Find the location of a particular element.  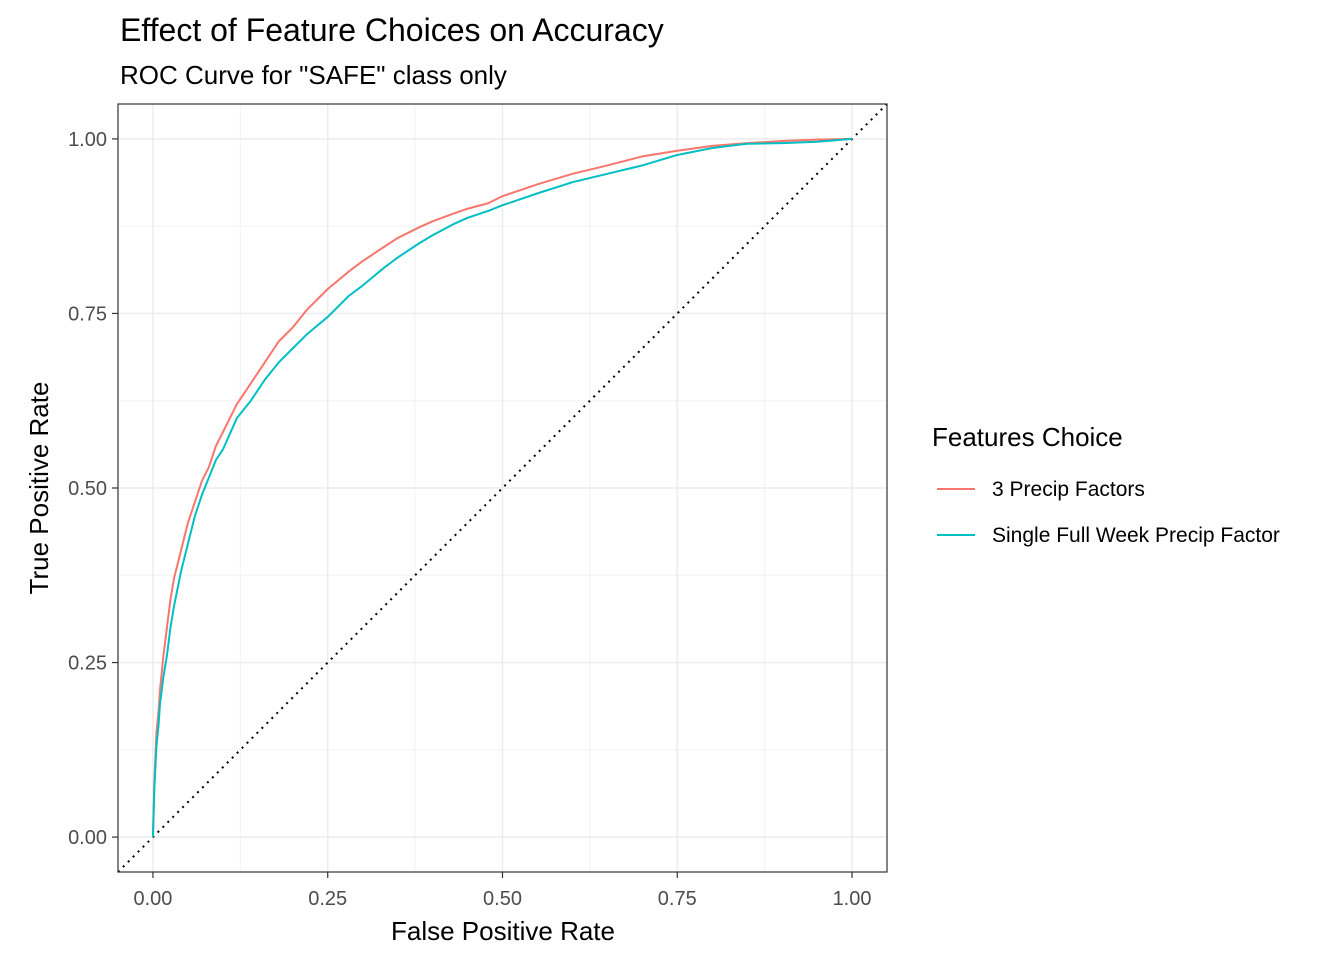

x-axis-label: False Positive Rate is located at coordinates (503, 931).